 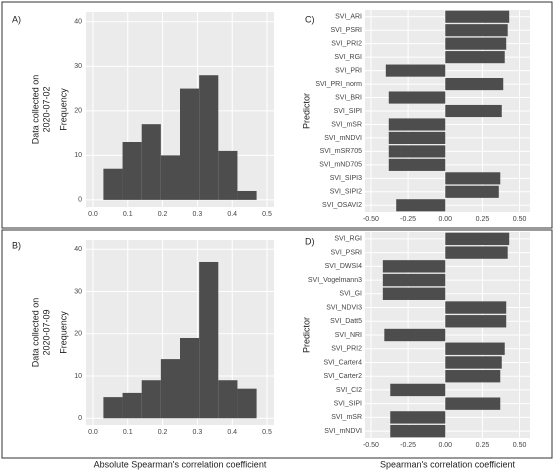 I want to click on y-tick-label: SVI_PRI_norm, so click(x=338, y=84).